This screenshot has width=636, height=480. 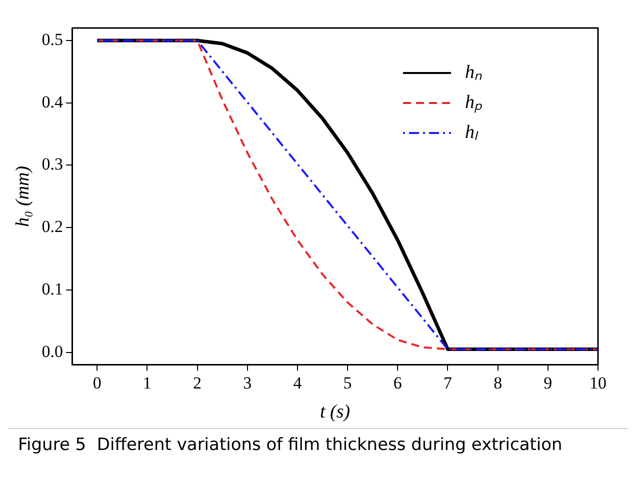 What do you see at coordinates (598, 382) in the screenshot?
I see `x-tick-label: 10` at bounding box center [598, 382].